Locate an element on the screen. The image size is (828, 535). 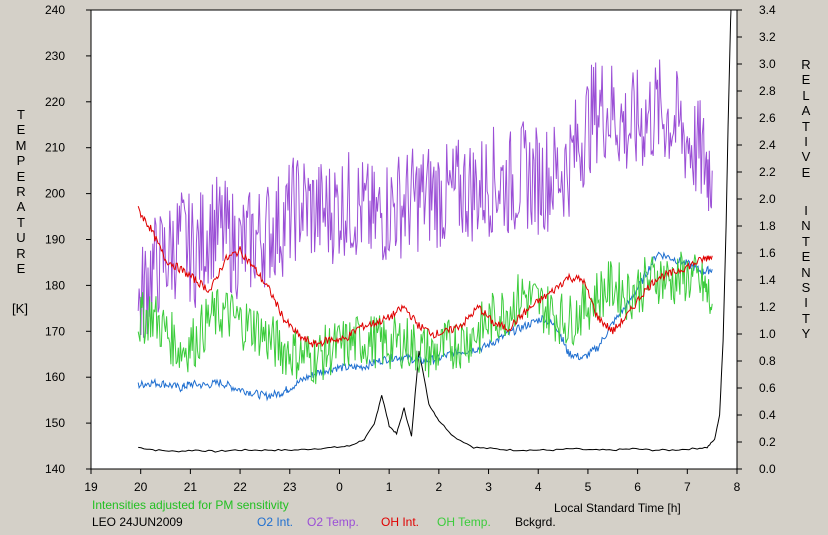
left-tick-label: 200 is located at coordinates (55, 194).